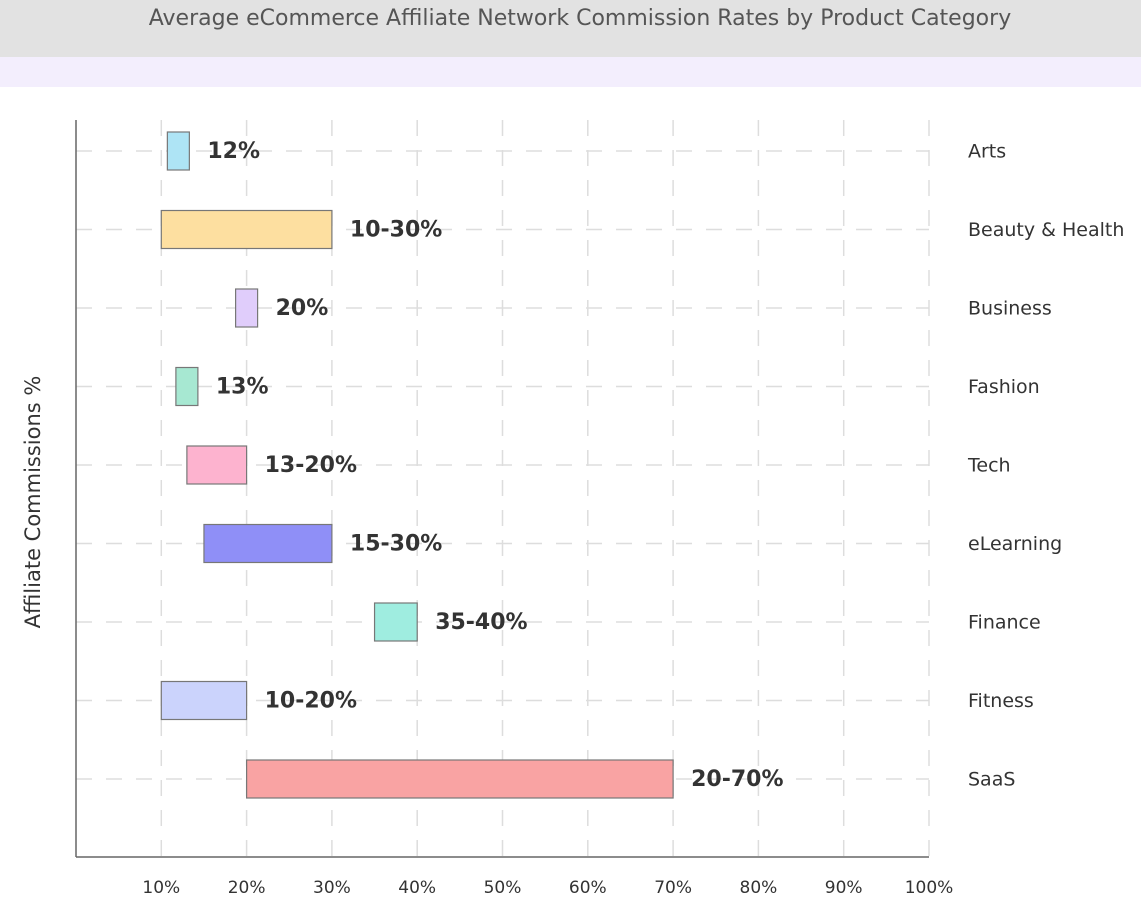  I want to click on category-label: eLearning, so click(1015, 544).